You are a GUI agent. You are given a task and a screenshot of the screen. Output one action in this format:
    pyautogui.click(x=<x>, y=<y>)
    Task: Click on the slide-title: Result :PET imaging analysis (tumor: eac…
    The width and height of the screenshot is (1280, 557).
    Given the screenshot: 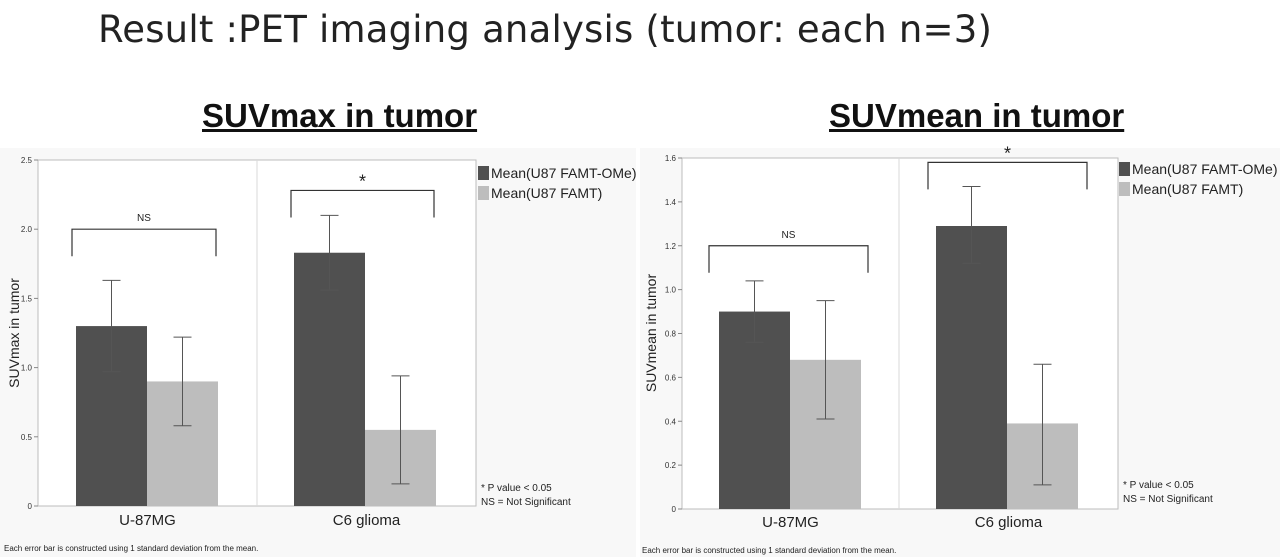 What is the action you would take?
    pyautogui.click(x=545, y=29)
    